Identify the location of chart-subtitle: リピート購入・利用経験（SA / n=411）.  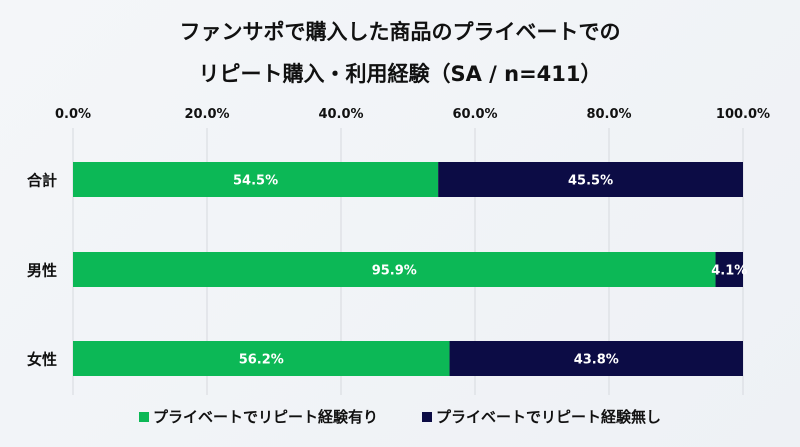
(400, 74).